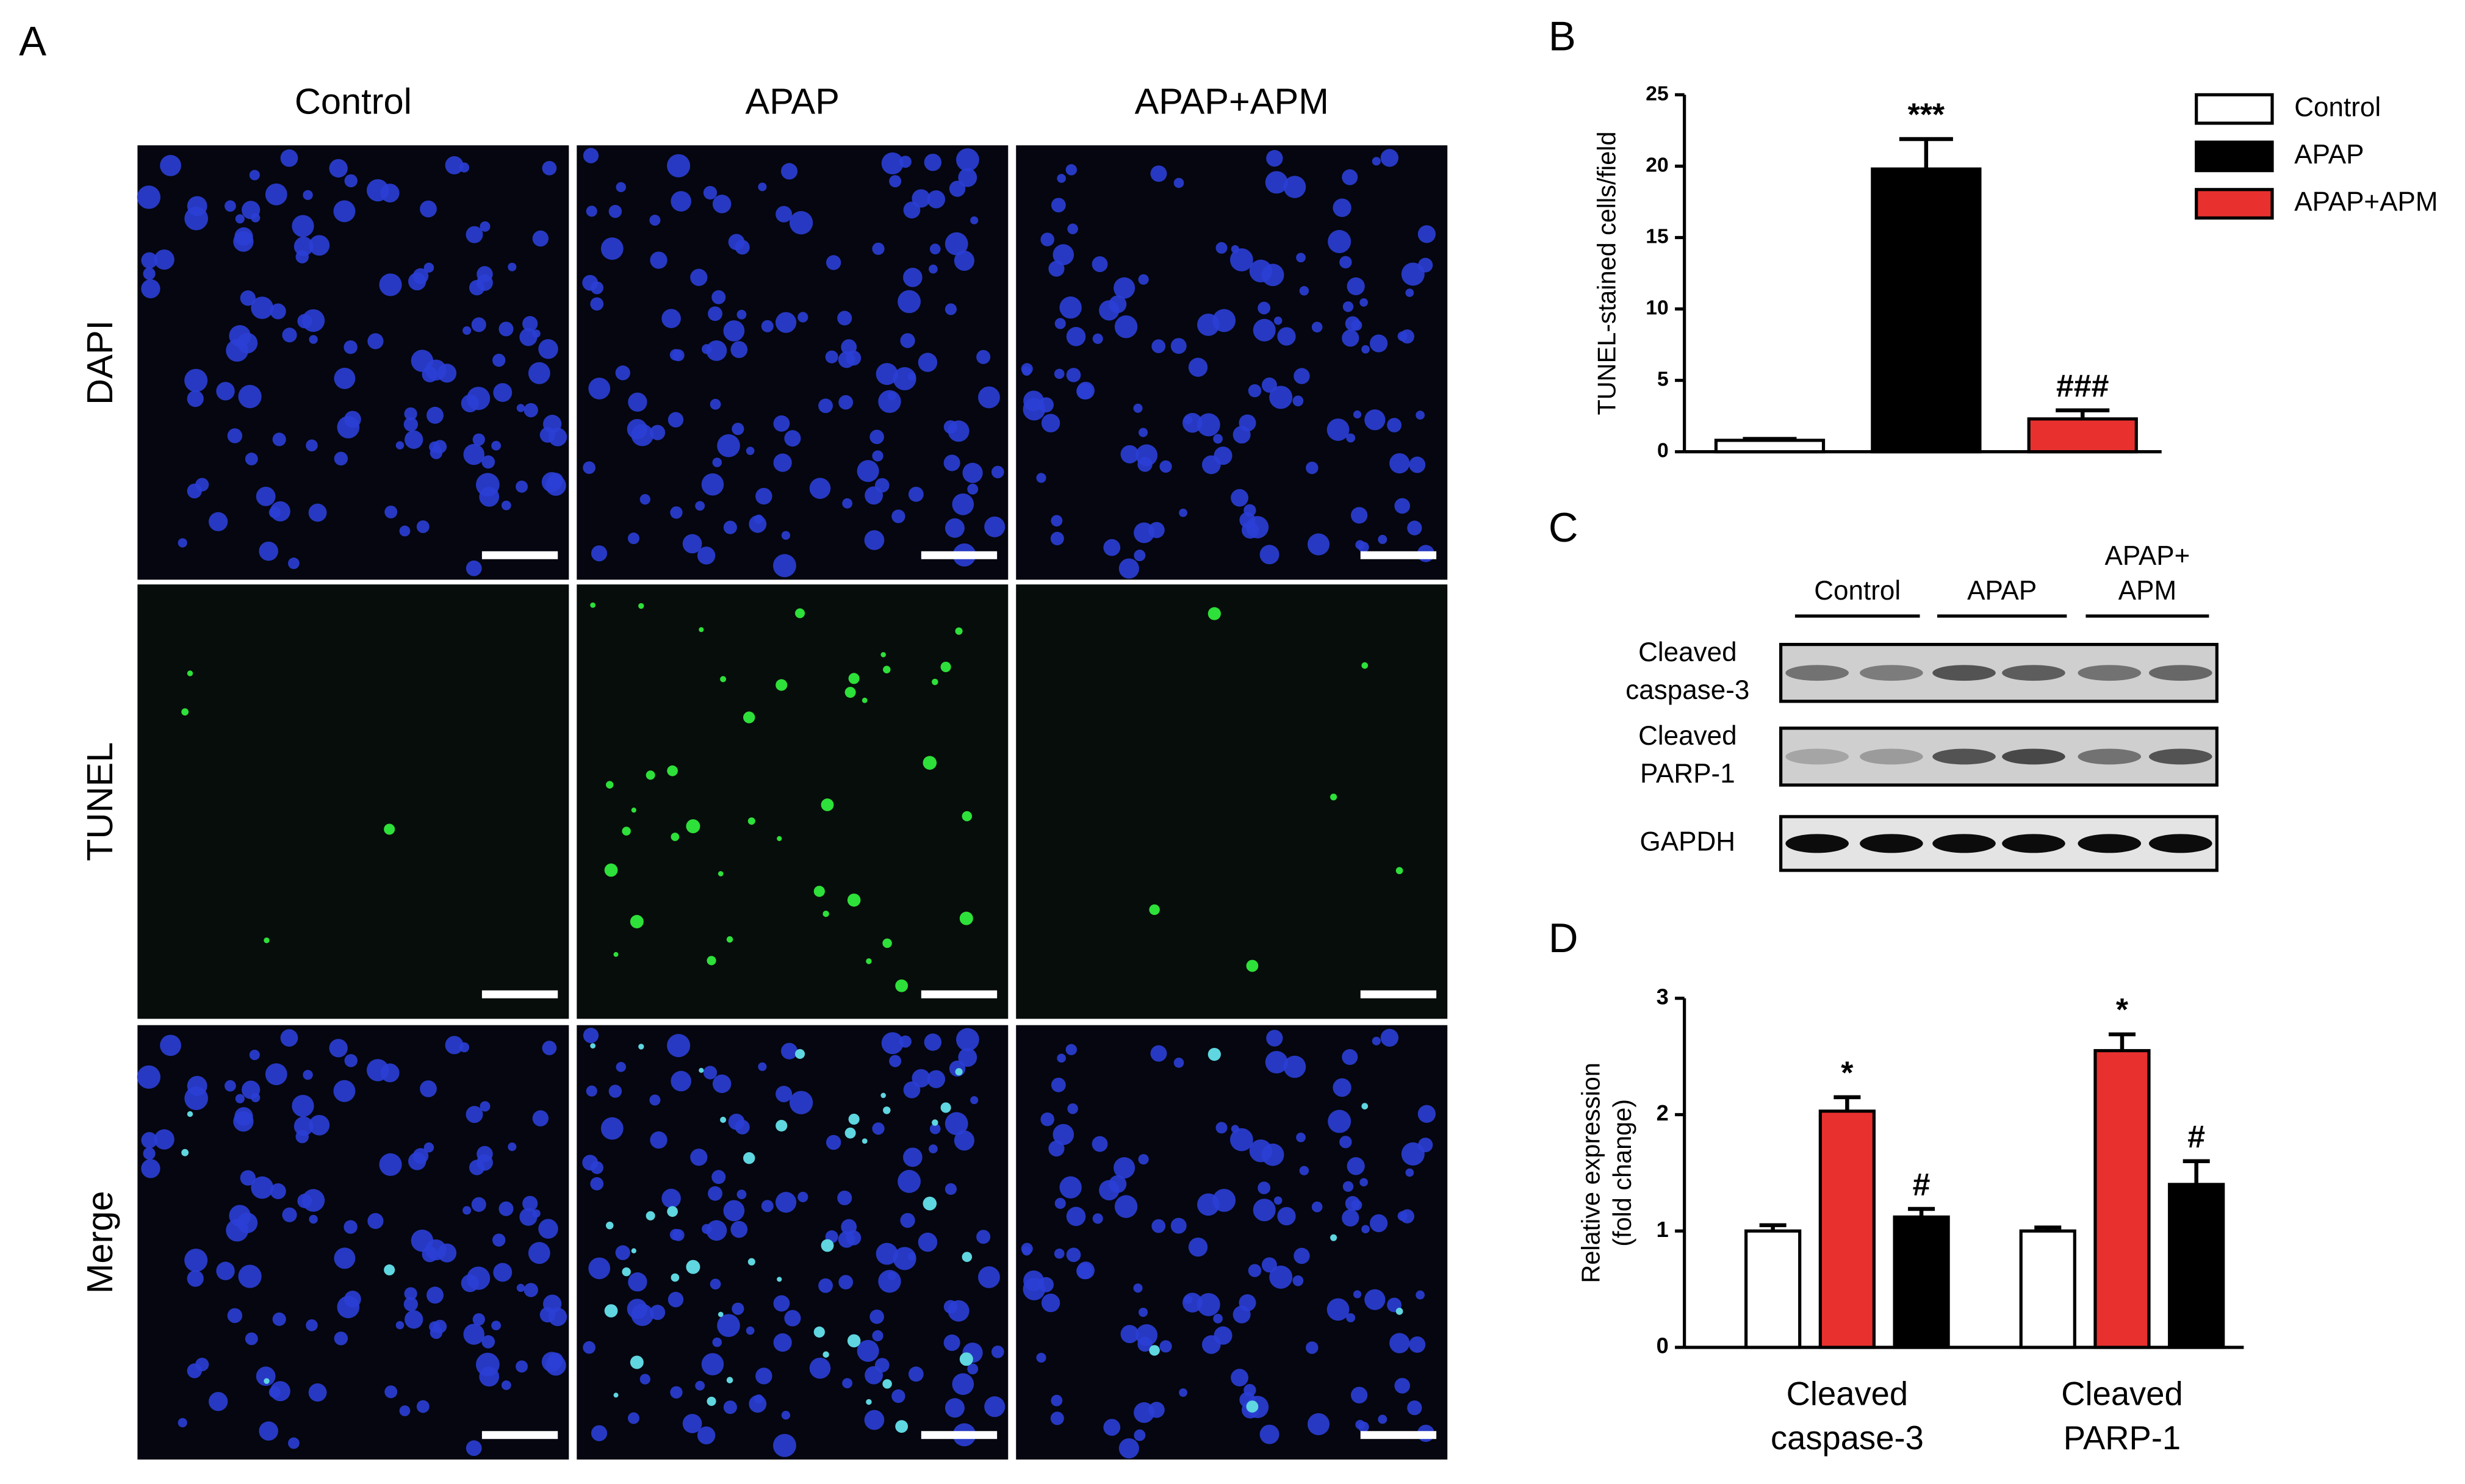 Image resolution: width=2465 pixels, height=1484 pixels. What do you see at coordinates (99, 801) in the screenshot?
I see `row-label: TUNEL` at bounding box center [99, 801].